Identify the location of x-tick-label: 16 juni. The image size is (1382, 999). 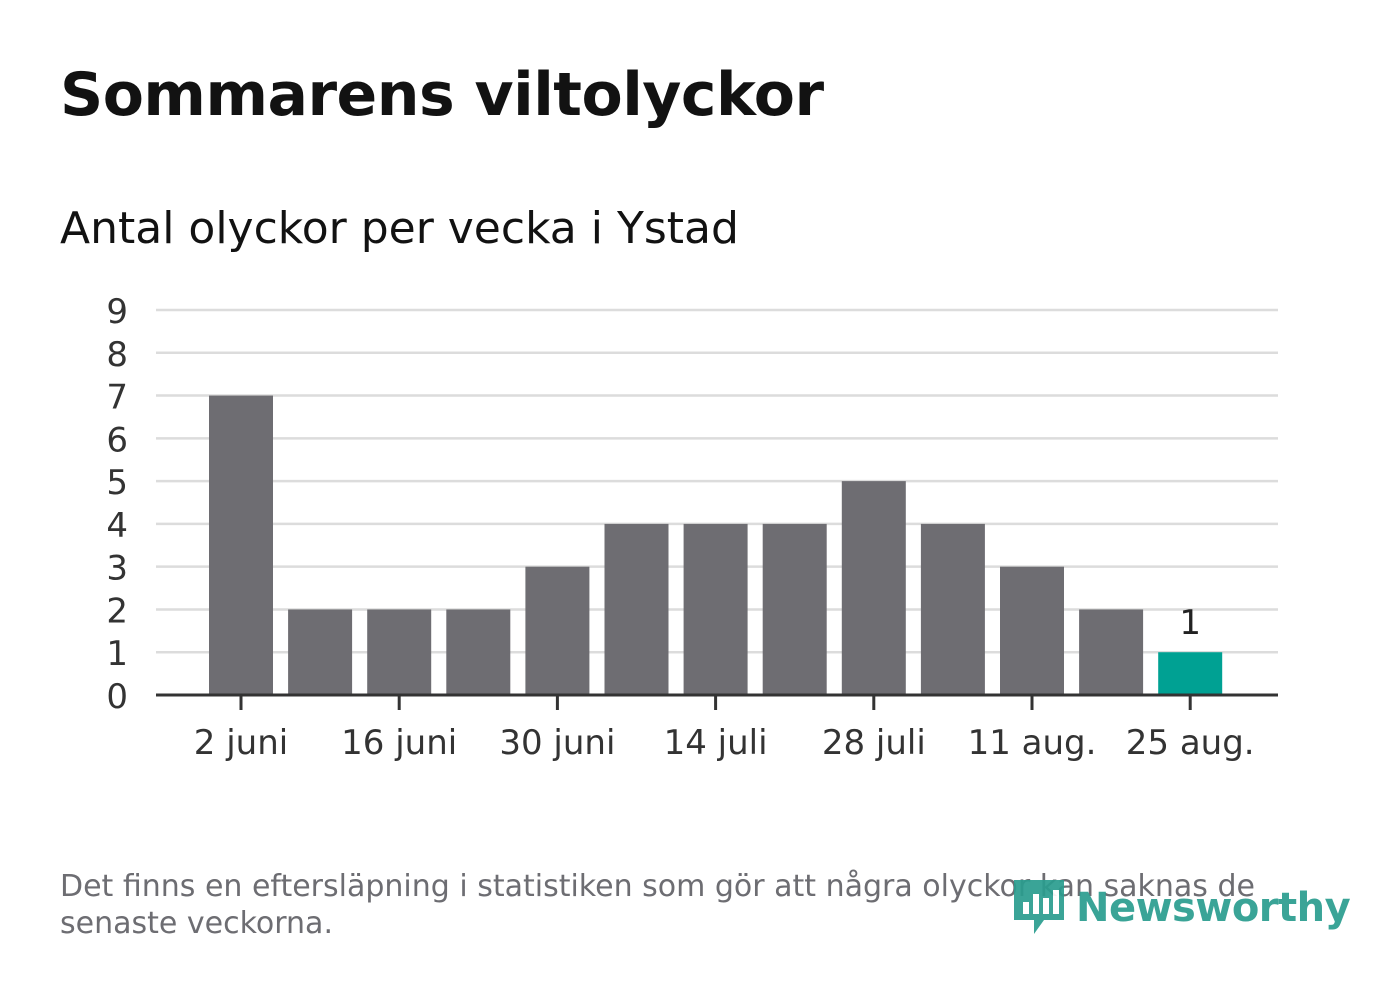
(399, 743).